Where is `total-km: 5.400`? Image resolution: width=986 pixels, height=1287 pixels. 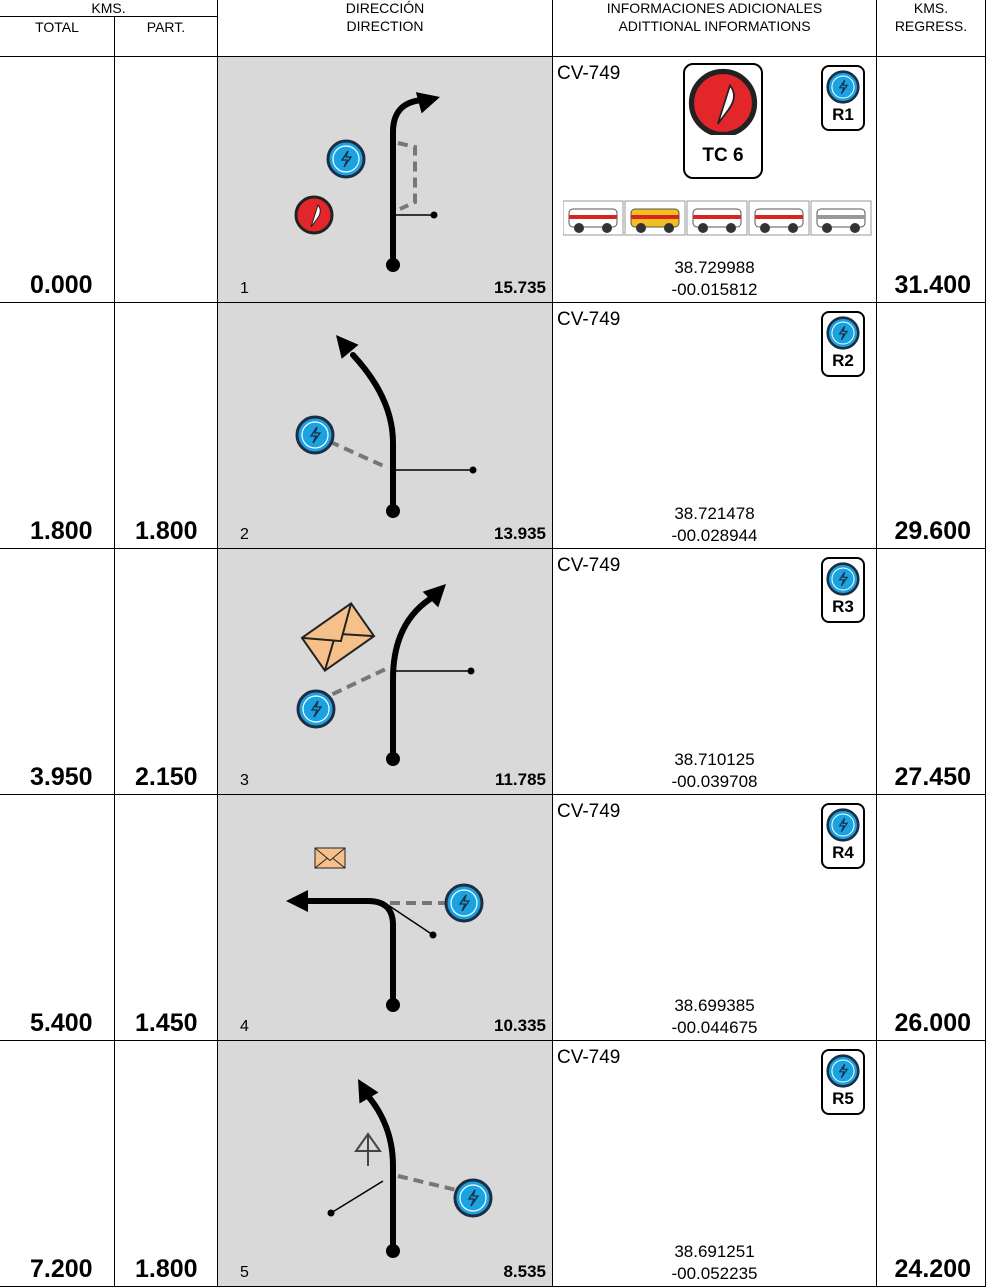
total-km: 5.400 is located at coordinates (61, 1023).